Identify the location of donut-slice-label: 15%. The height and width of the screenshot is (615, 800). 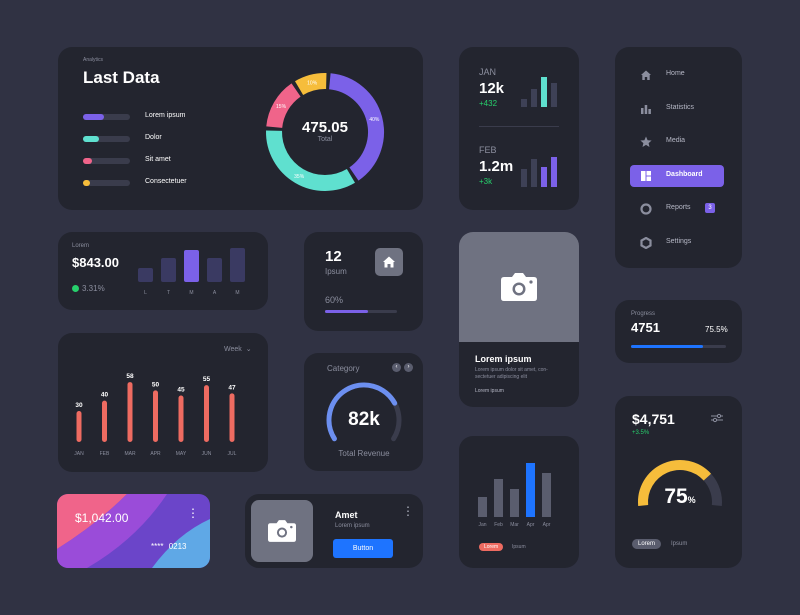
(281, 107).